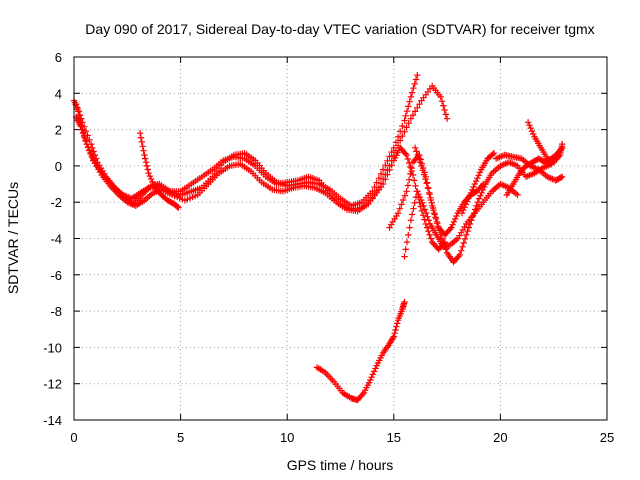  I want to click on y-tick-labels: -14 -12 -10 -8 -6 -4 -2 0 2 4 6, so click(52, 239).